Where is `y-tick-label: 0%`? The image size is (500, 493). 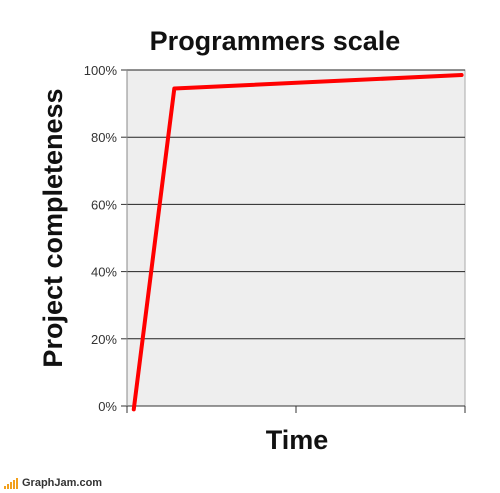
y-tick-label: 0% is located at coordinates (107, 406).